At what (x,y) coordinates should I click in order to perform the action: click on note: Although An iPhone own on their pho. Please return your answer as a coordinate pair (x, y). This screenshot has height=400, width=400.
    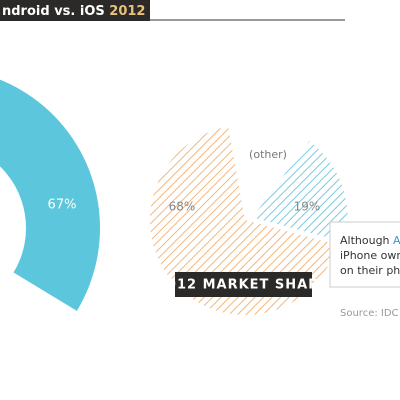
    Looking at the image, I should click on (370, 255).